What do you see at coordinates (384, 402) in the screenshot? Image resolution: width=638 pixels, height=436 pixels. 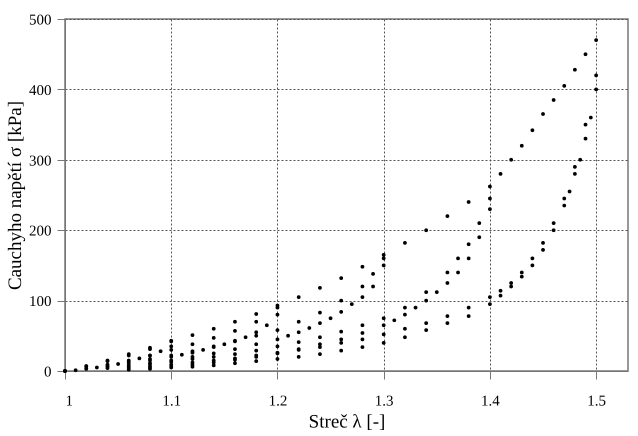 I see `x-tick-label: 1.3` at bounding box center [384, 402].